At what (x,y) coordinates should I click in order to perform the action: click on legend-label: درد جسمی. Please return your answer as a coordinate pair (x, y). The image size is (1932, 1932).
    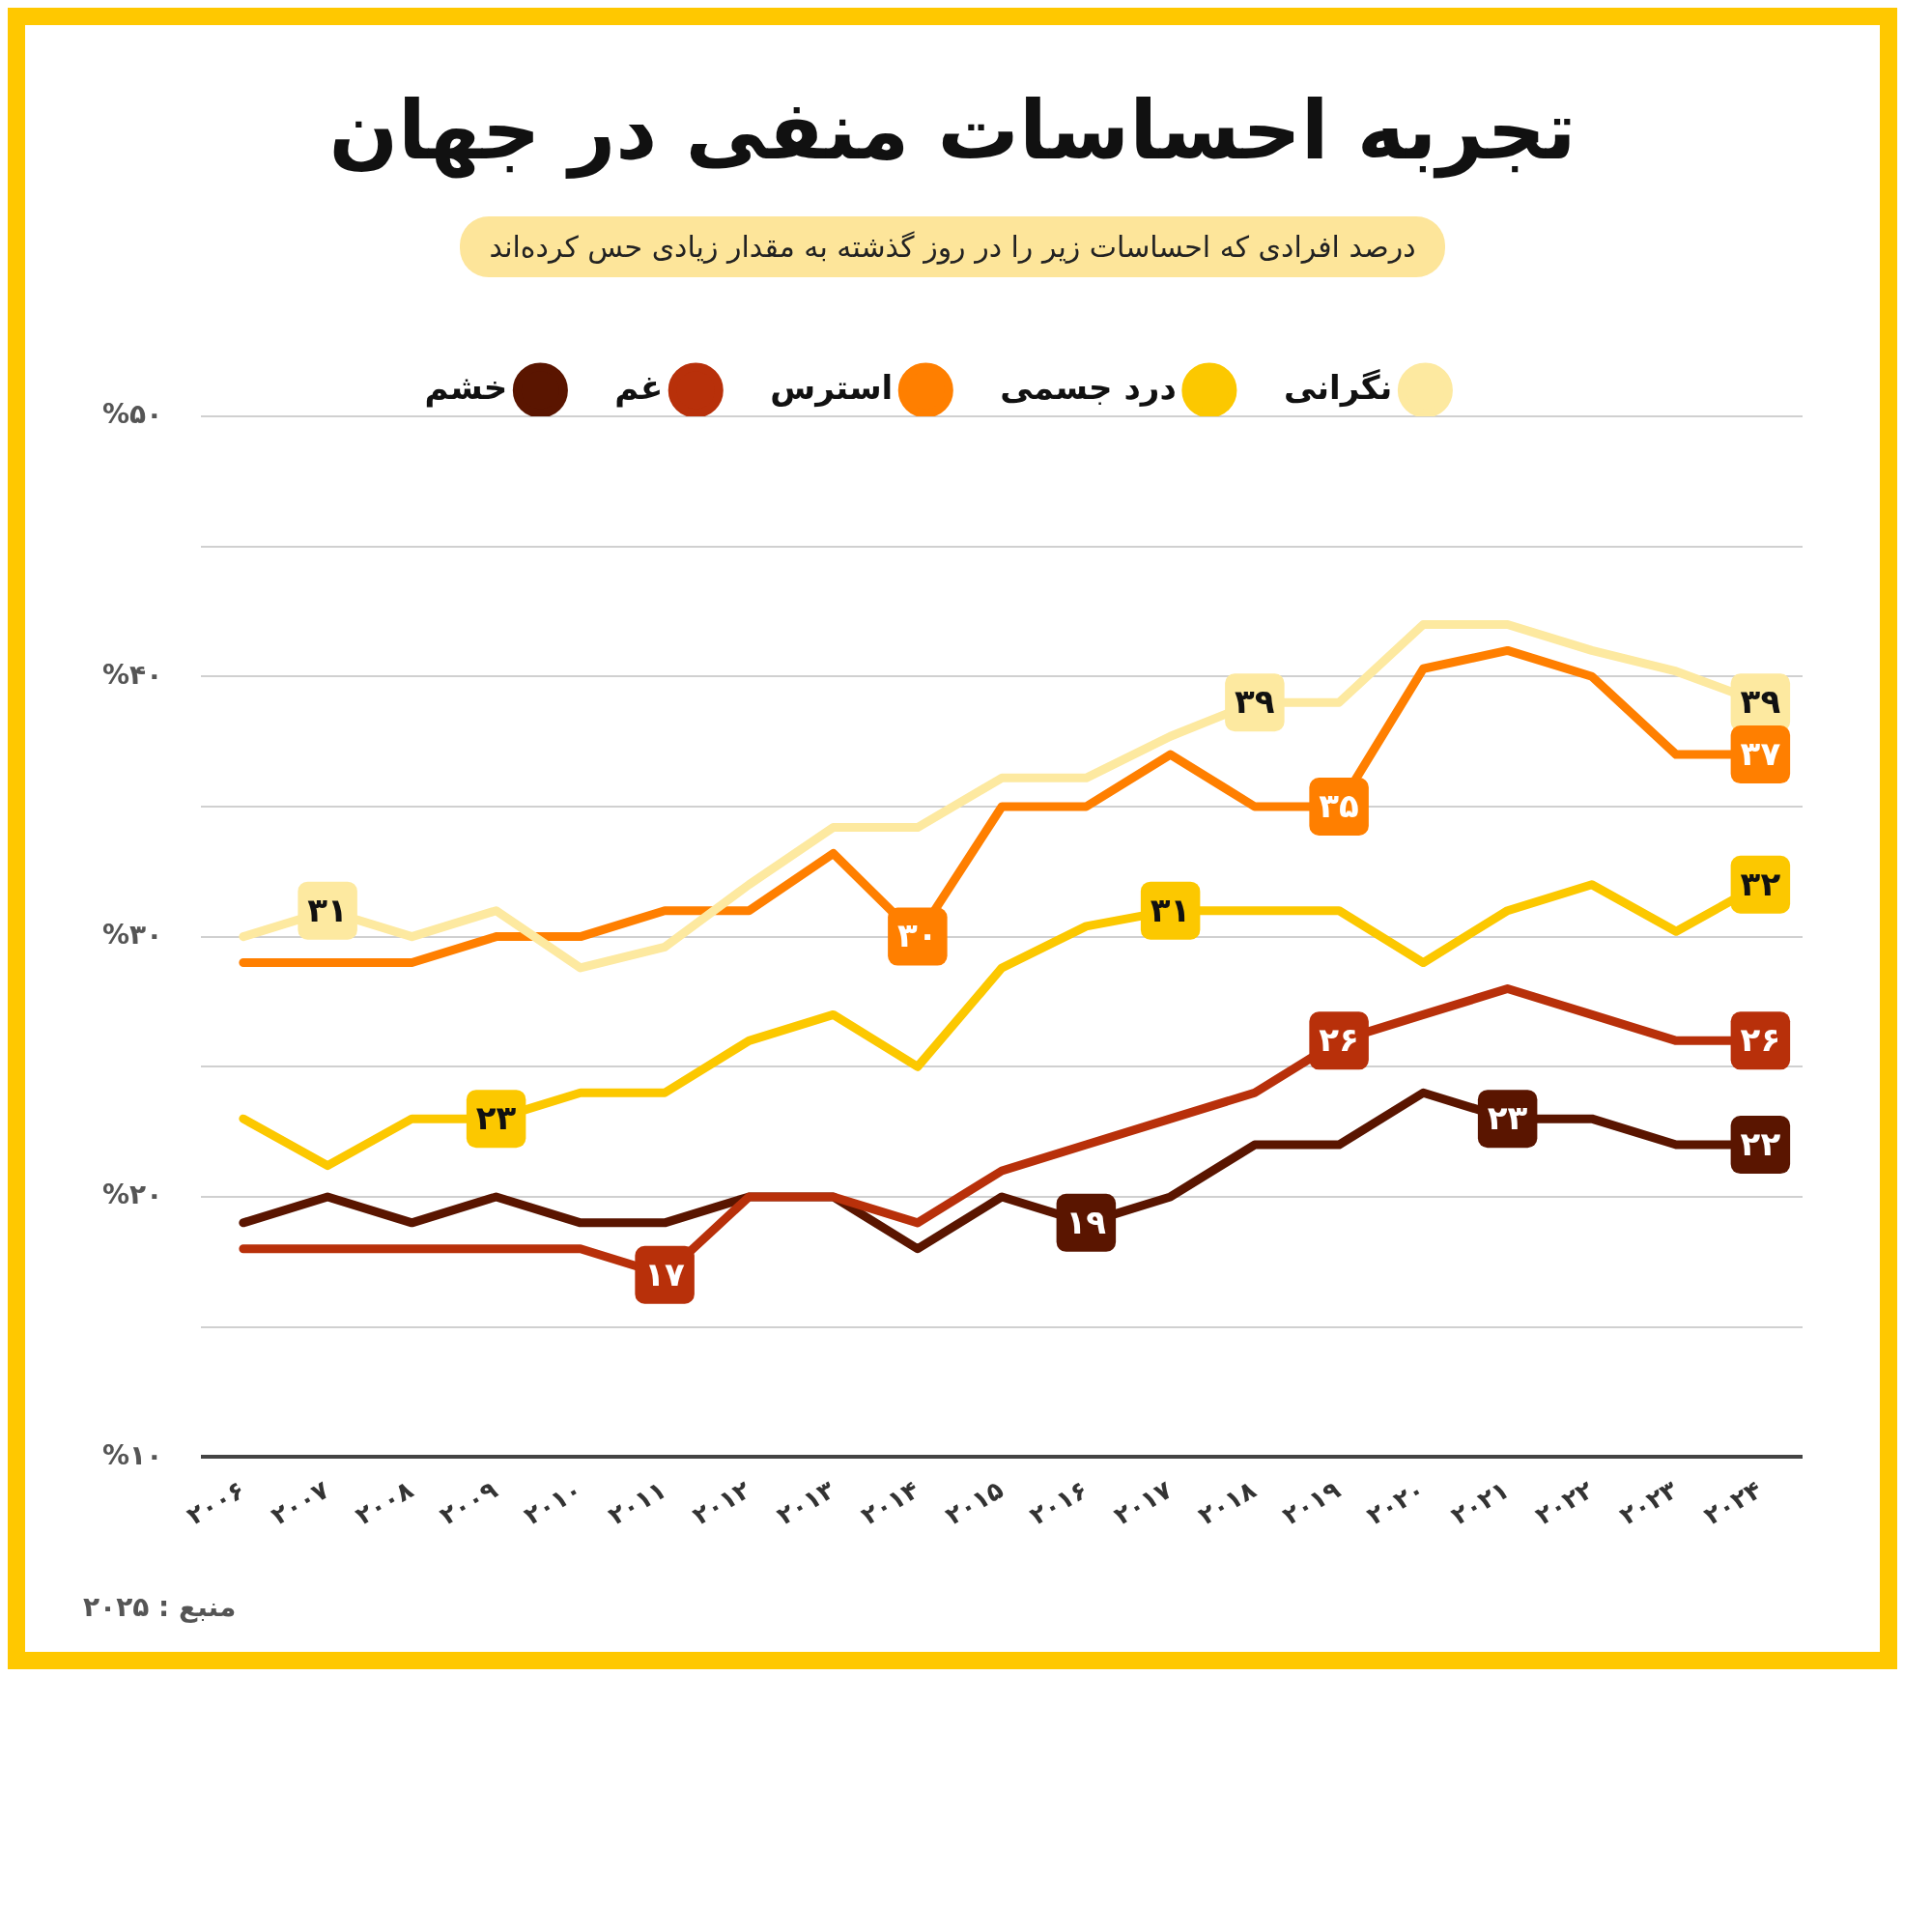
    Looking at the image, I should click on (1088, 387).